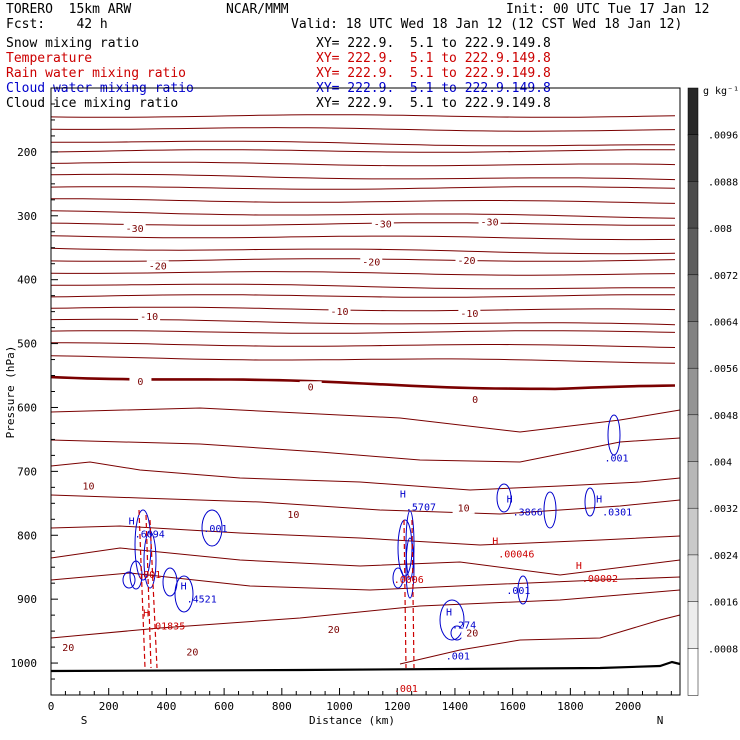  I want to click on temperature-label: 10, so click(293, 515).